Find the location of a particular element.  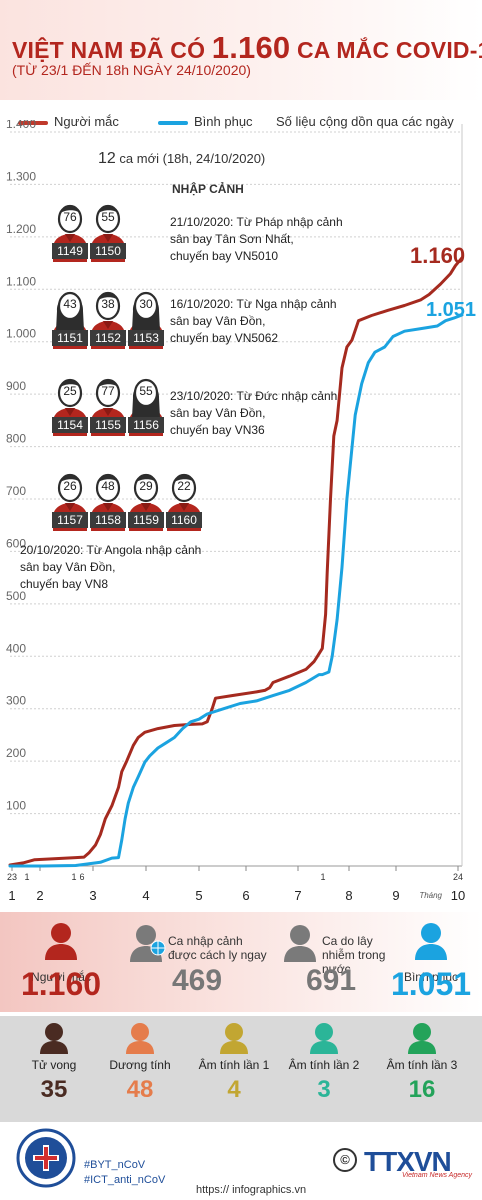

stat-value: 1.051 is located at coordinates (431, 984).